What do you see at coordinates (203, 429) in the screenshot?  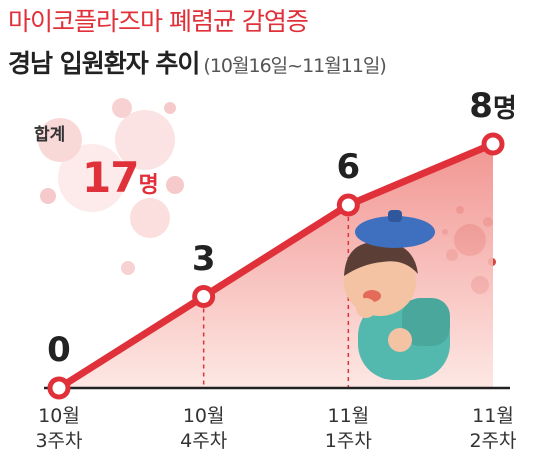 I see `x-tick-label: 10월 4주차` at bounding box center [203, 429].